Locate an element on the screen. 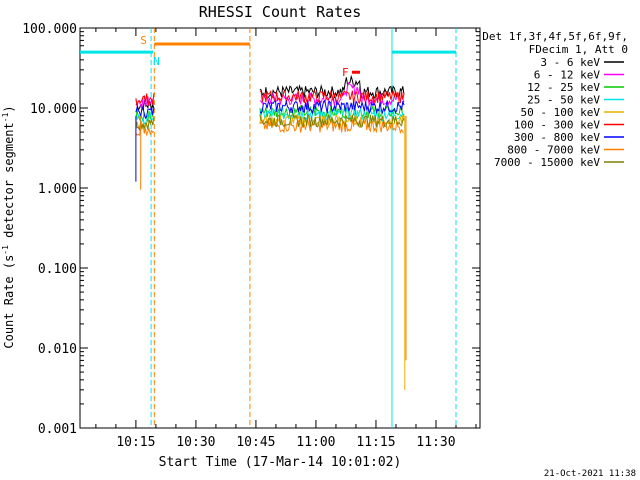  flag-label: F is located at coordinates (345, 72).